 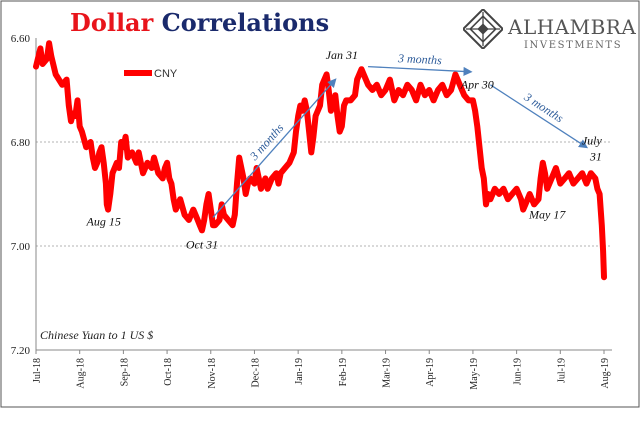 I want to click on y-tick-label-1: 6.80, so click(x=21, y=143).